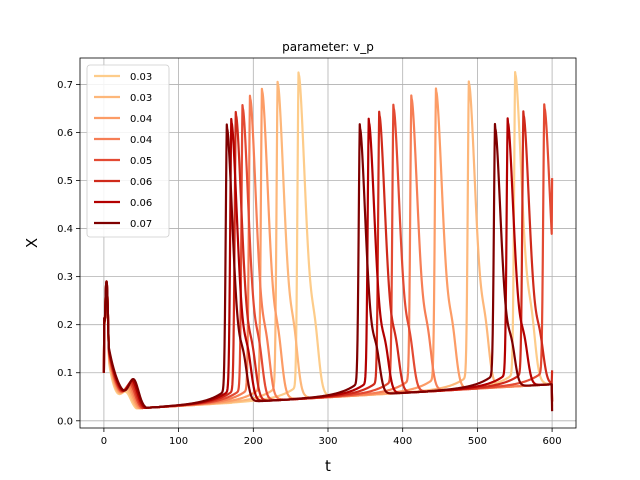 The image size is (640, 480). I want to click on legend-label: 0.07, so click(141, 224).